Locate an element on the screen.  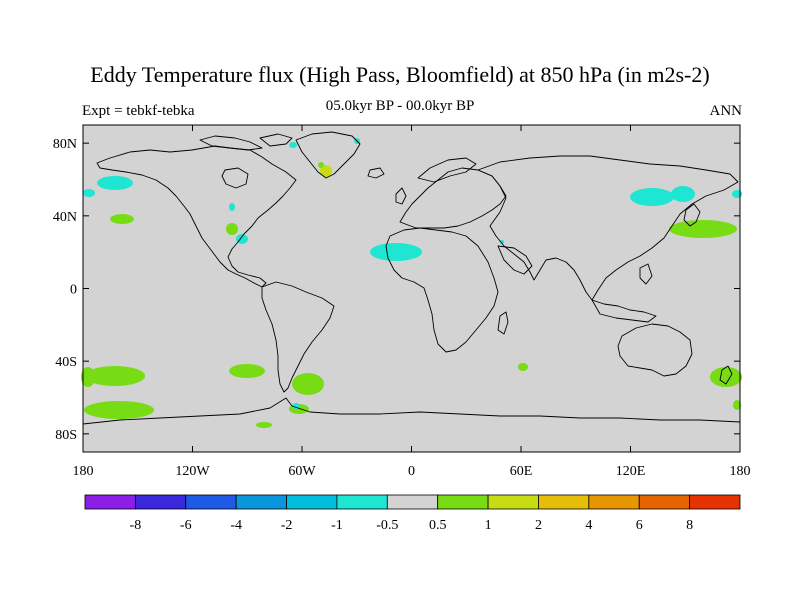
anomaly-green-south-indian is located at coordinates (523, 367).